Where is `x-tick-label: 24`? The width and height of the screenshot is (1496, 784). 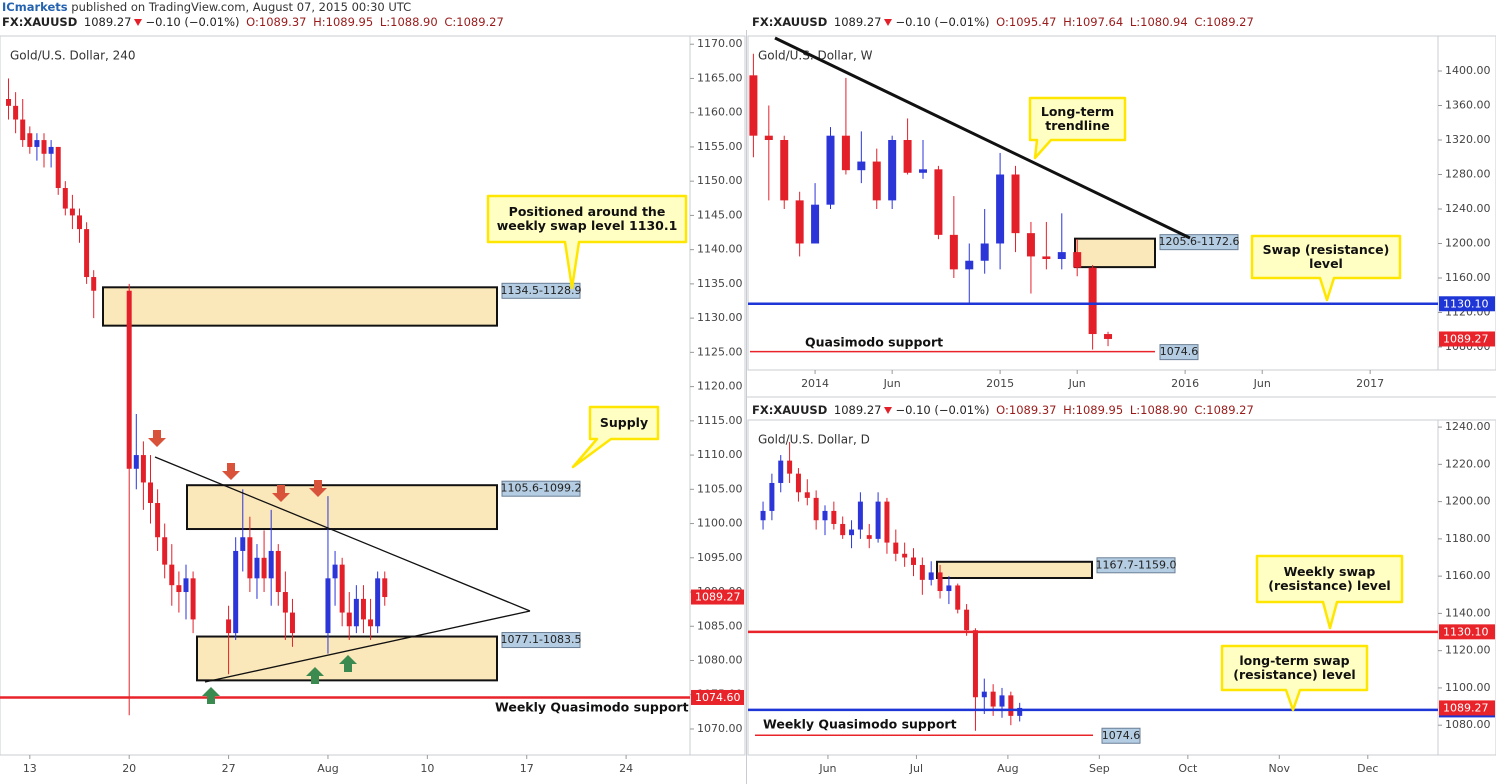
x-tick-label: 24 is located at coordinates (626, 768).